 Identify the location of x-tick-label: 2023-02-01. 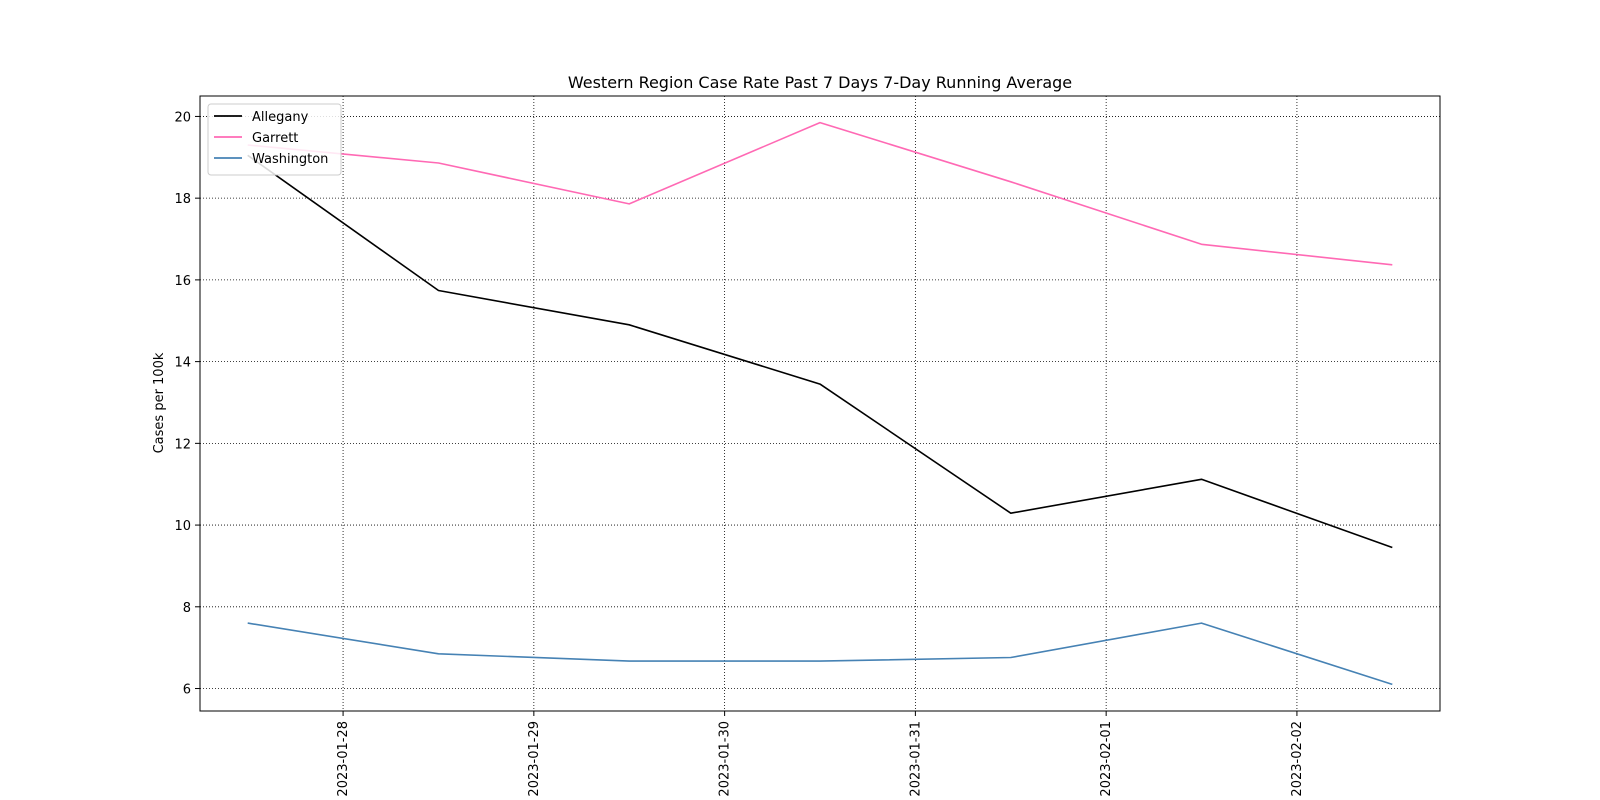
(1106, 759).